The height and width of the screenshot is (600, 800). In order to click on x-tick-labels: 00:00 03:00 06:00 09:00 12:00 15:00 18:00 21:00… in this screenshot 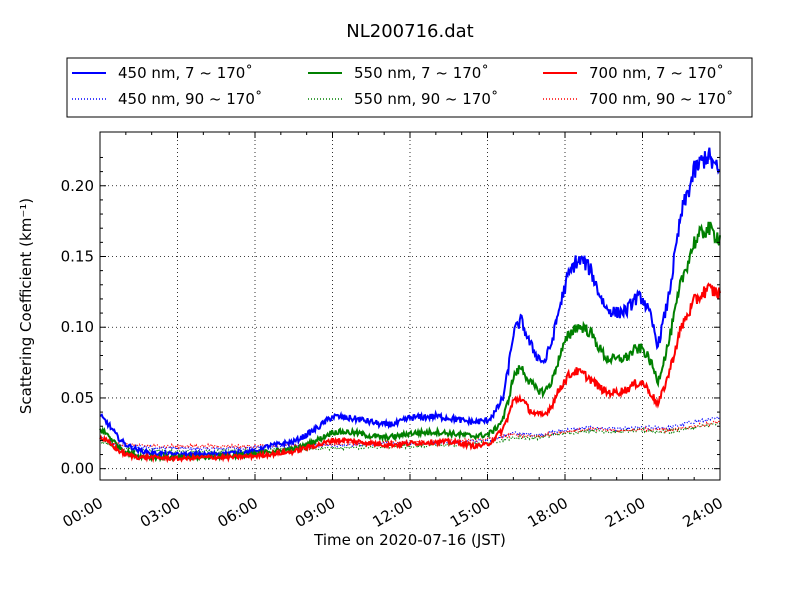, I will do `click(393, 512)`.